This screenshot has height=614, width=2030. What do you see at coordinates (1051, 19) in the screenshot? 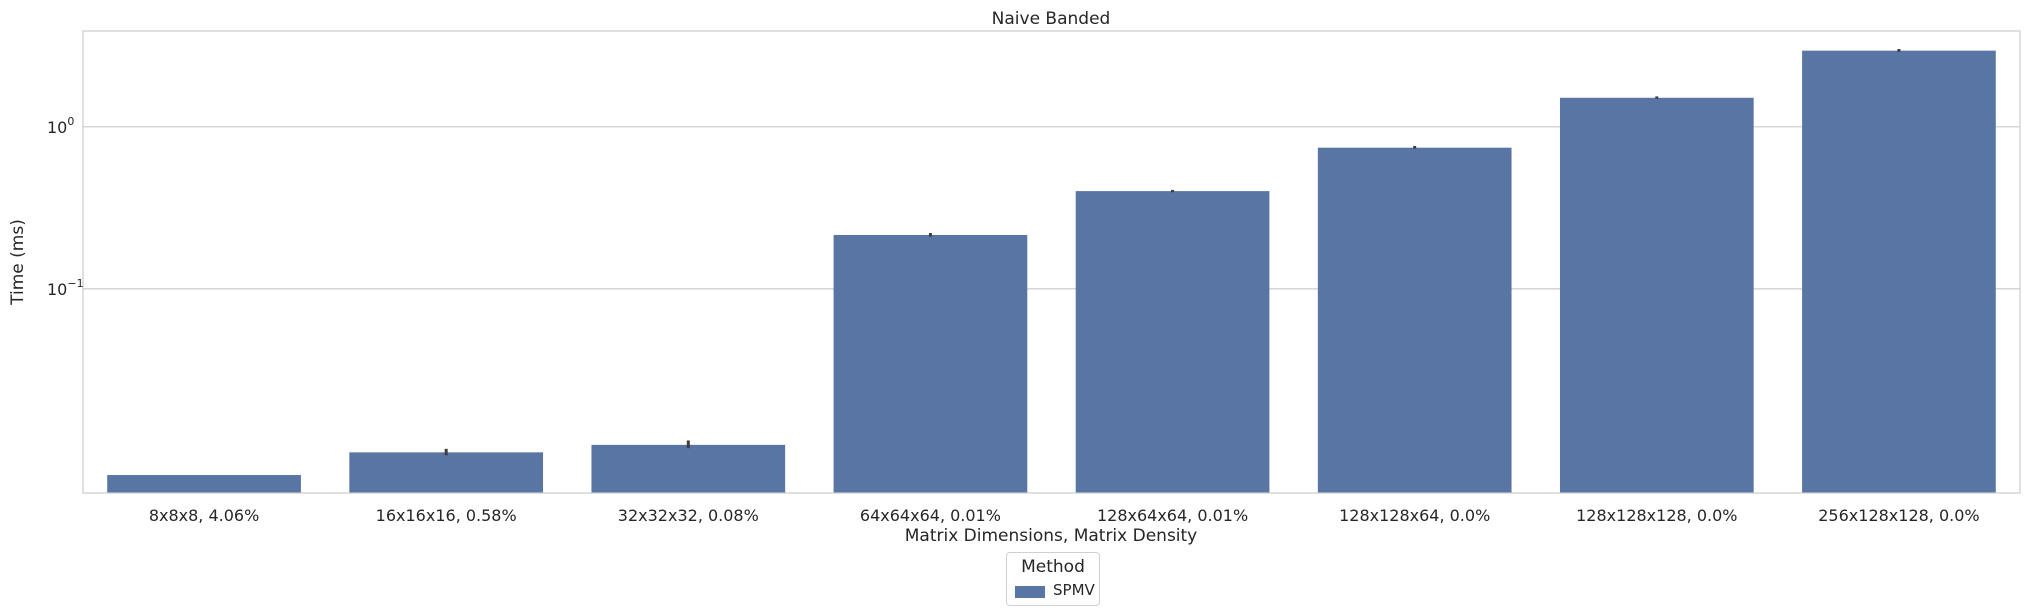
I see `chart-title: Naive Banded` at bounding box center [1051, 19].